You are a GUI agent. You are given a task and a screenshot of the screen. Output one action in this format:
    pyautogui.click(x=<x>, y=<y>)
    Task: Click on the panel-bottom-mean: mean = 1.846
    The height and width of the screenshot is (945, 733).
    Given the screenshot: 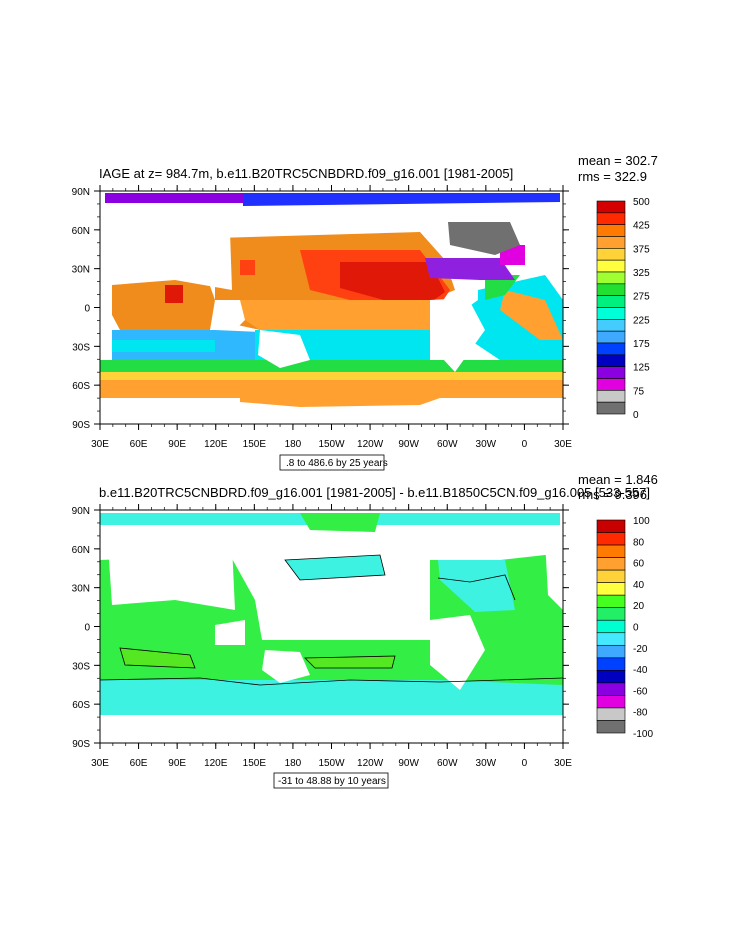 What is the action you would take?
    pyautogui.click(x=618, y=479)
    